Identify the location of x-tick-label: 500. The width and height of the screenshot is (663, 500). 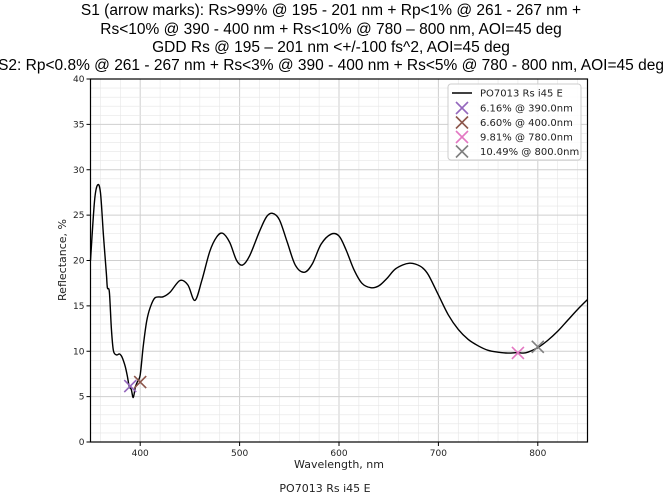
(239, 454).